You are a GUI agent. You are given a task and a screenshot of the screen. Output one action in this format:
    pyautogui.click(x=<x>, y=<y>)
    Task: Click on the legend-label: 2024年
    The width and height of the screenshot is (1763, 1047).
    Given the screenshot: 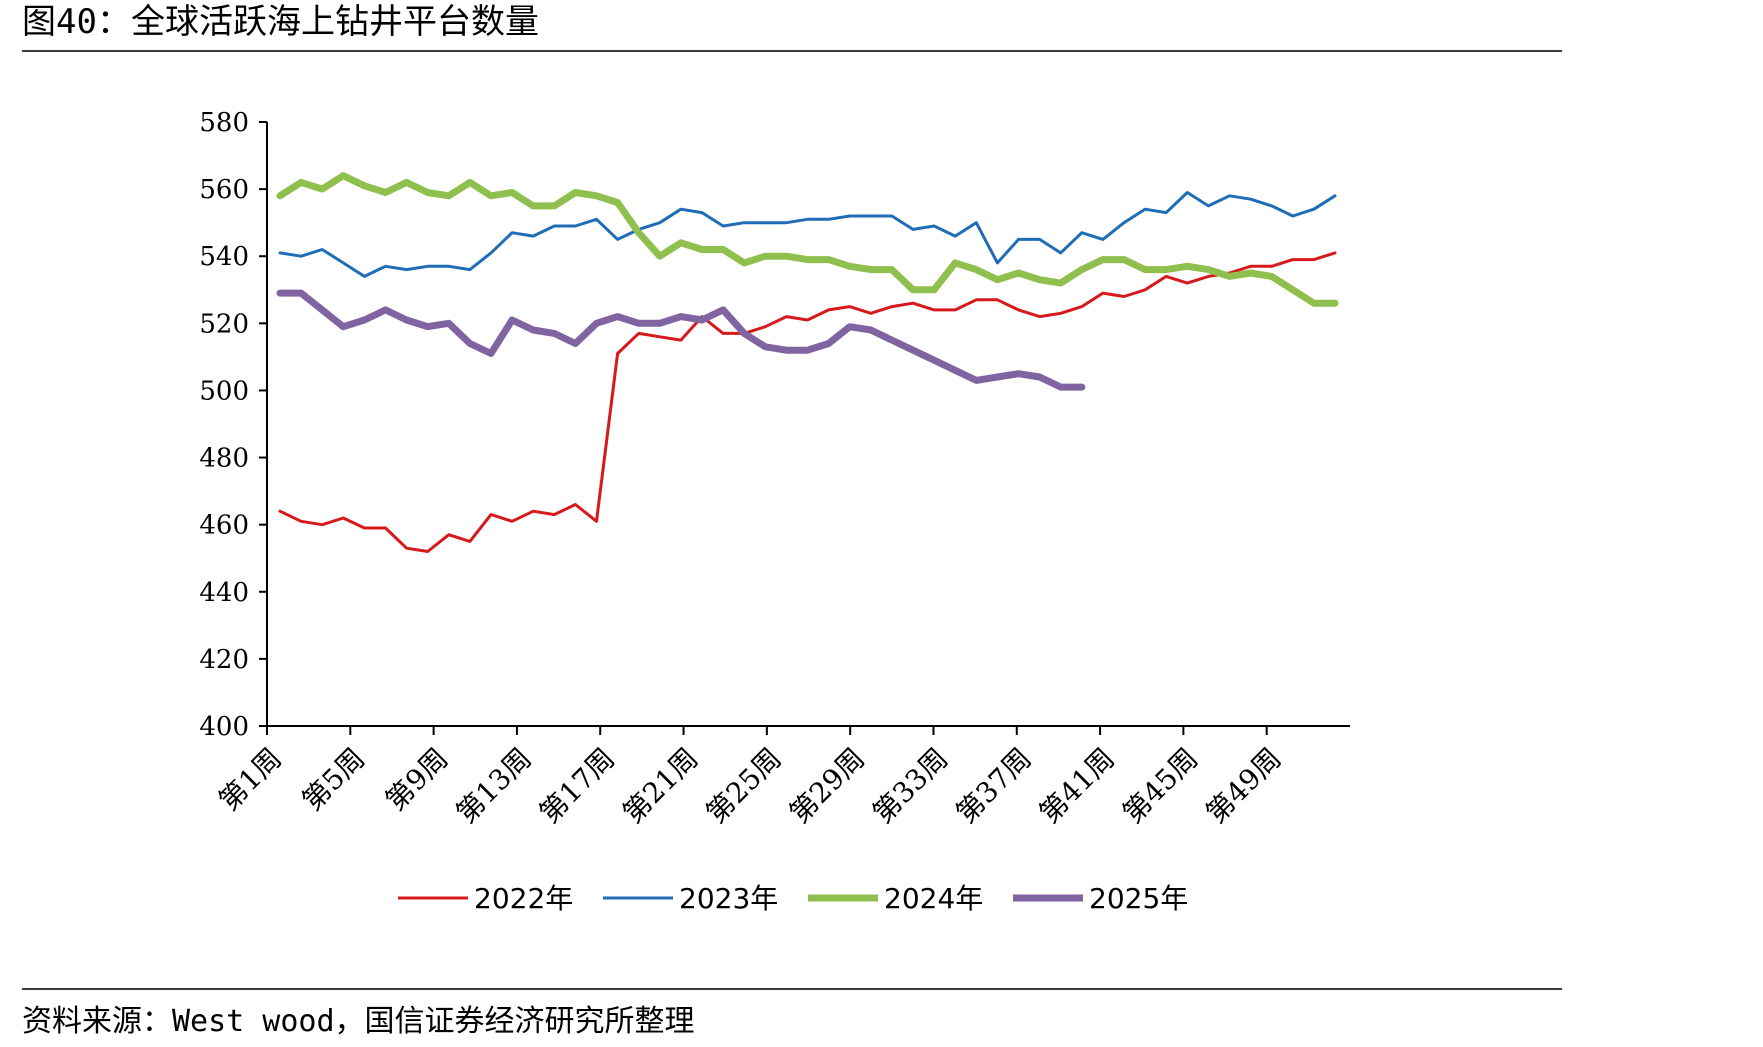 What is the action you would take?
    pyautogui.click(x=933, y=898)
    